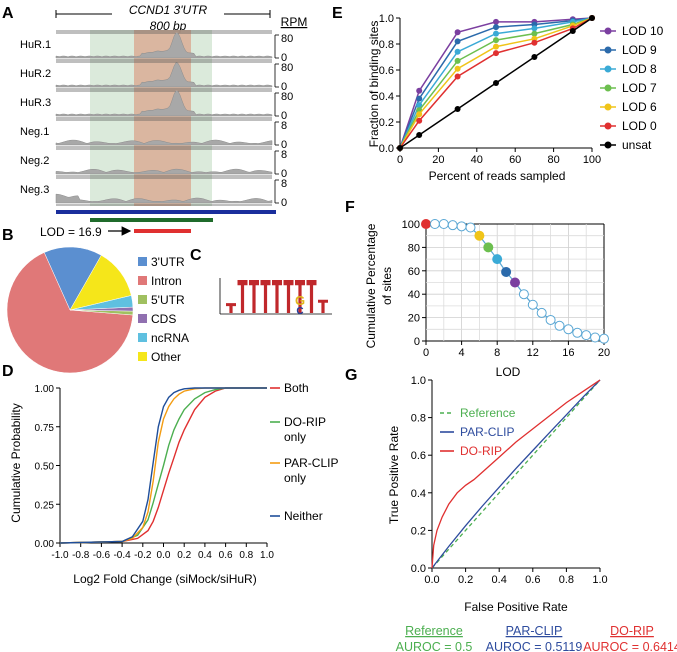 Image resolution: width=677 pixels, height=652 pixels. Describe the element at coordinates (400, 160) in the screenshot. I see `x-tick-label: 0` at that location.